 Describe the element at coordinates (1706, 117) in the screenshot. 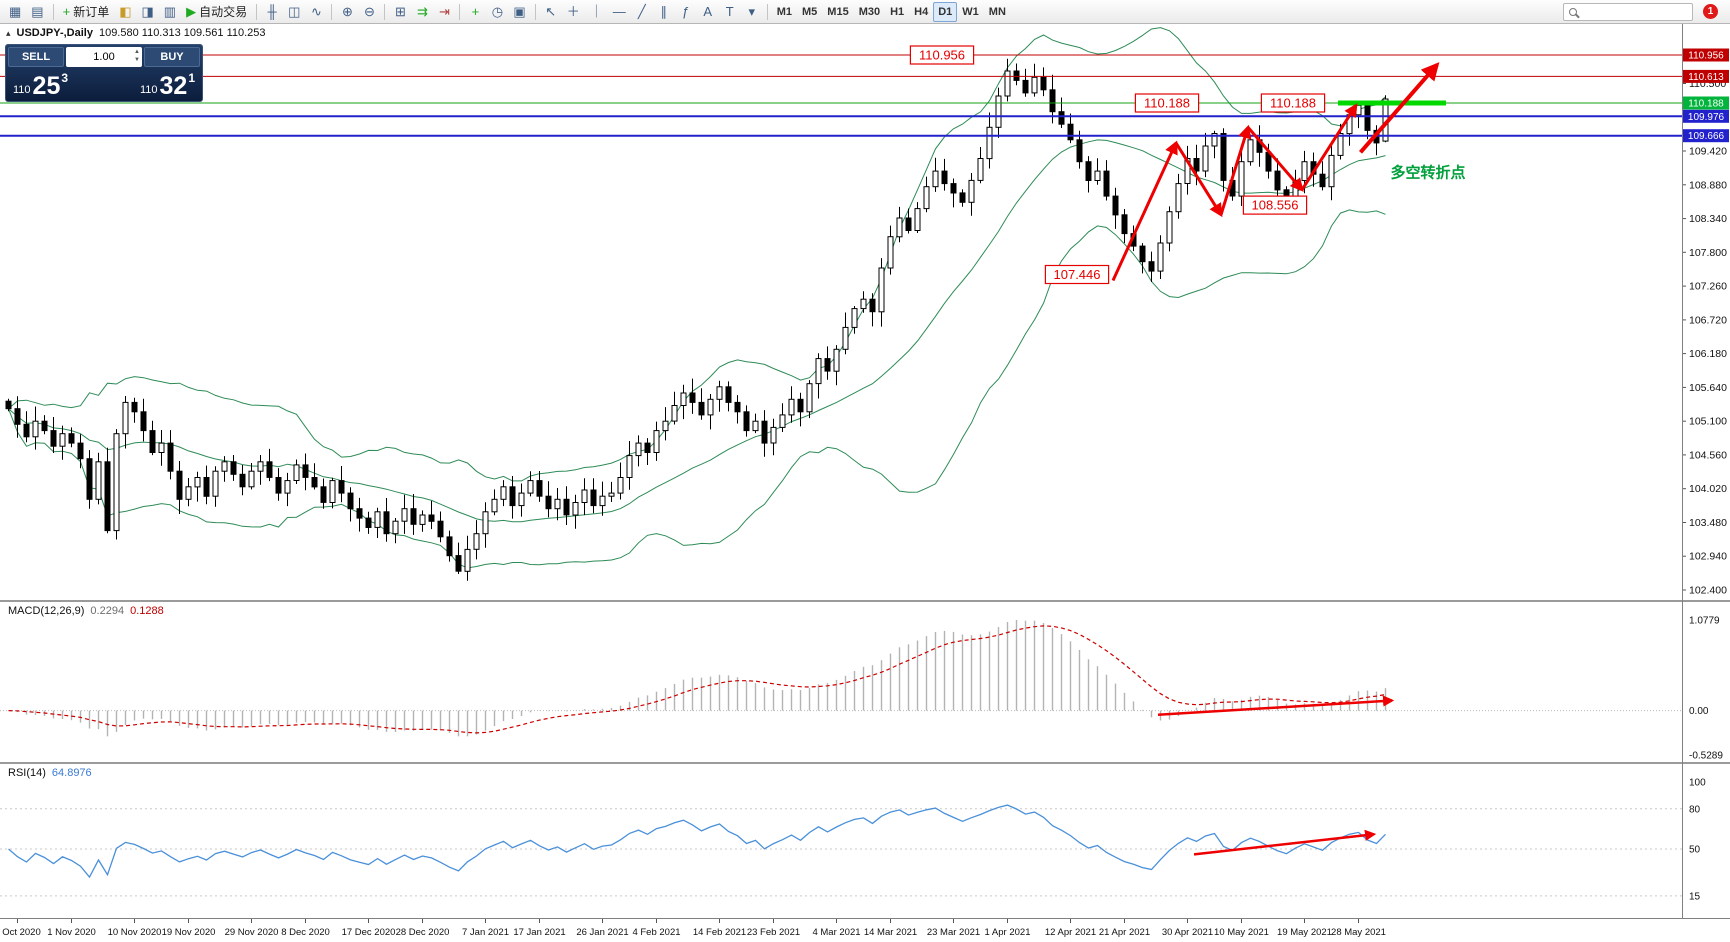

I see `svg-text: 109.976` at that location.